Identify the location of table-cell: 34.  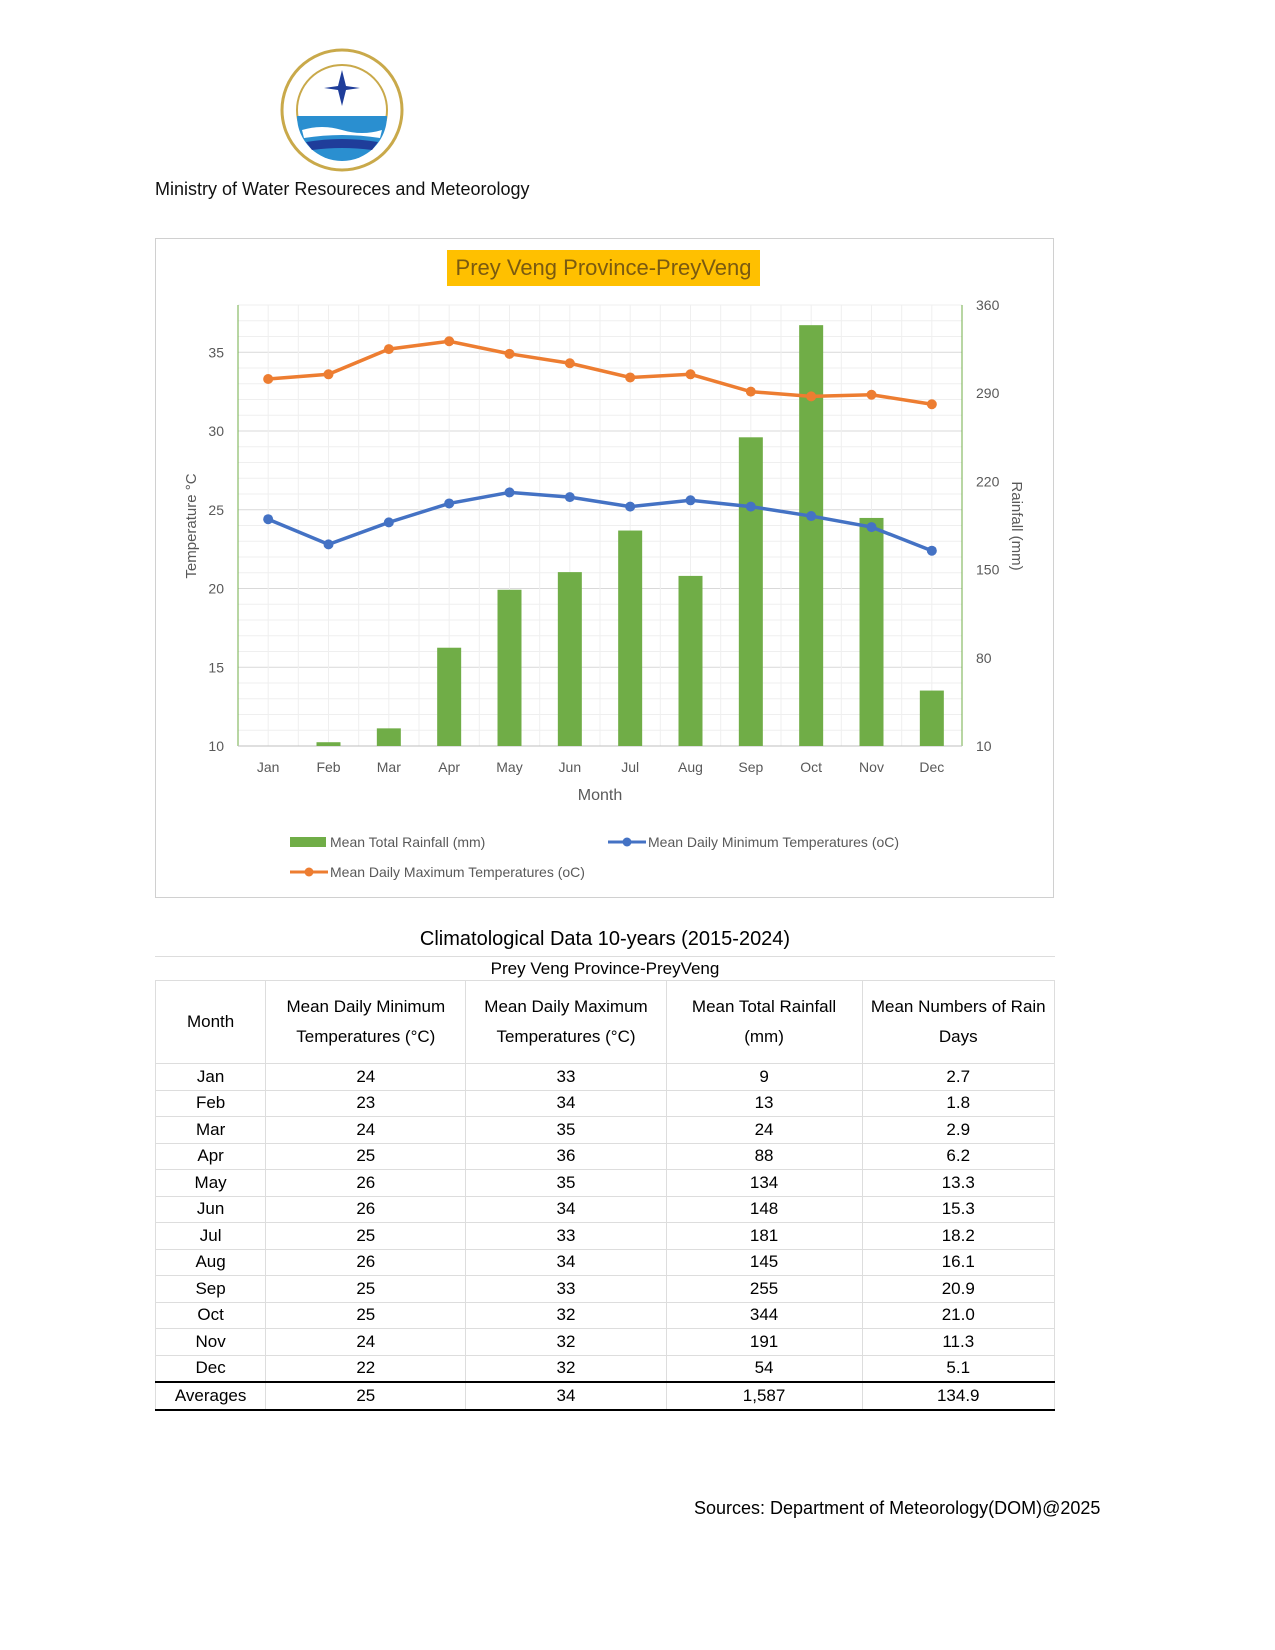
(566, 1103).